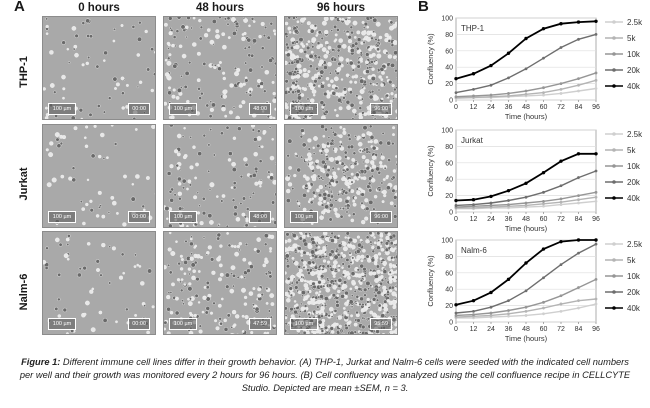 The image size is (650, 408). What do you see at coordinates (526, 329) in the screenshot?
I see `x-tick-label: 48` at bounding box center [526, 329].